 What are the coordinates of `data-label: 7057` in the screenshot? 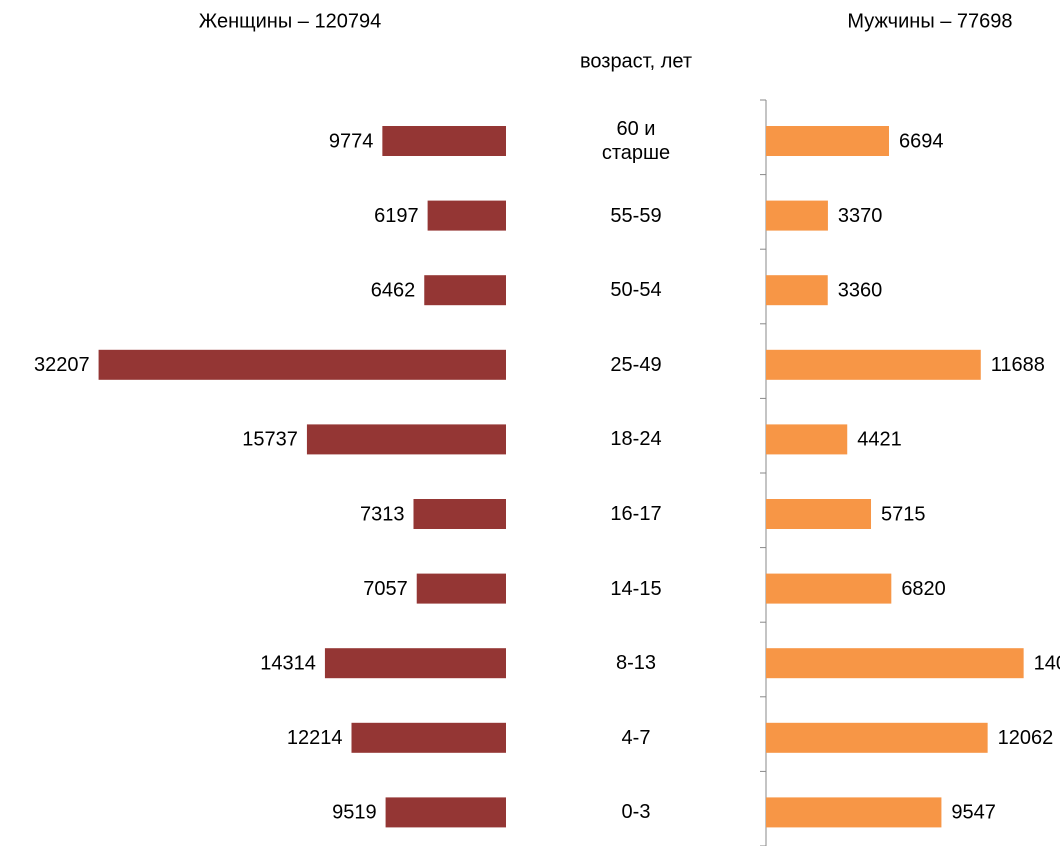 It's located at (385, 589).